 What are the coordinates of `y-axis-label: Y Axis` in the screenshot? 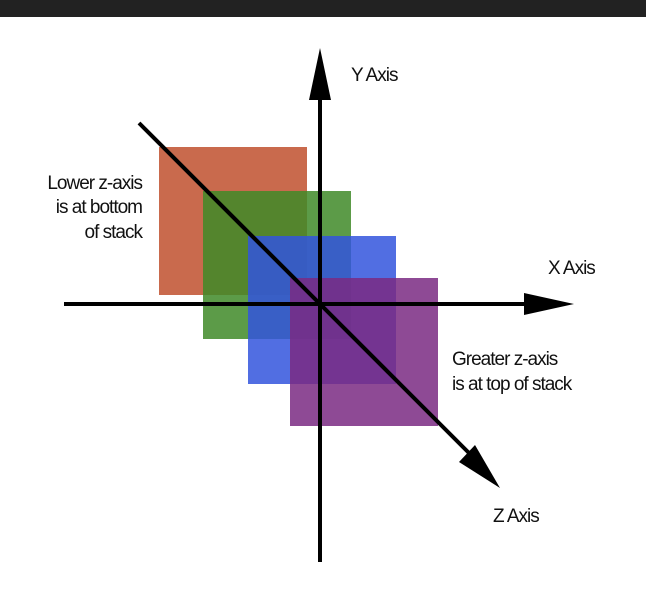 It's located at (374, 75).